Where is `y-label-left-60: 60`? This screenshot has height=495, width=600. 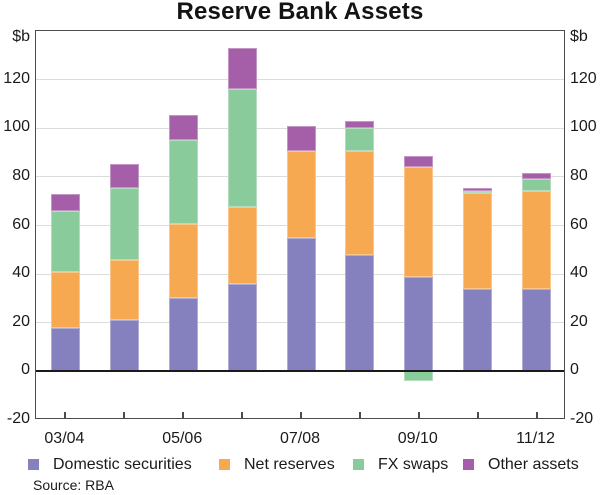
y-label-left-60: 60 is located at coordinates (21, 224).